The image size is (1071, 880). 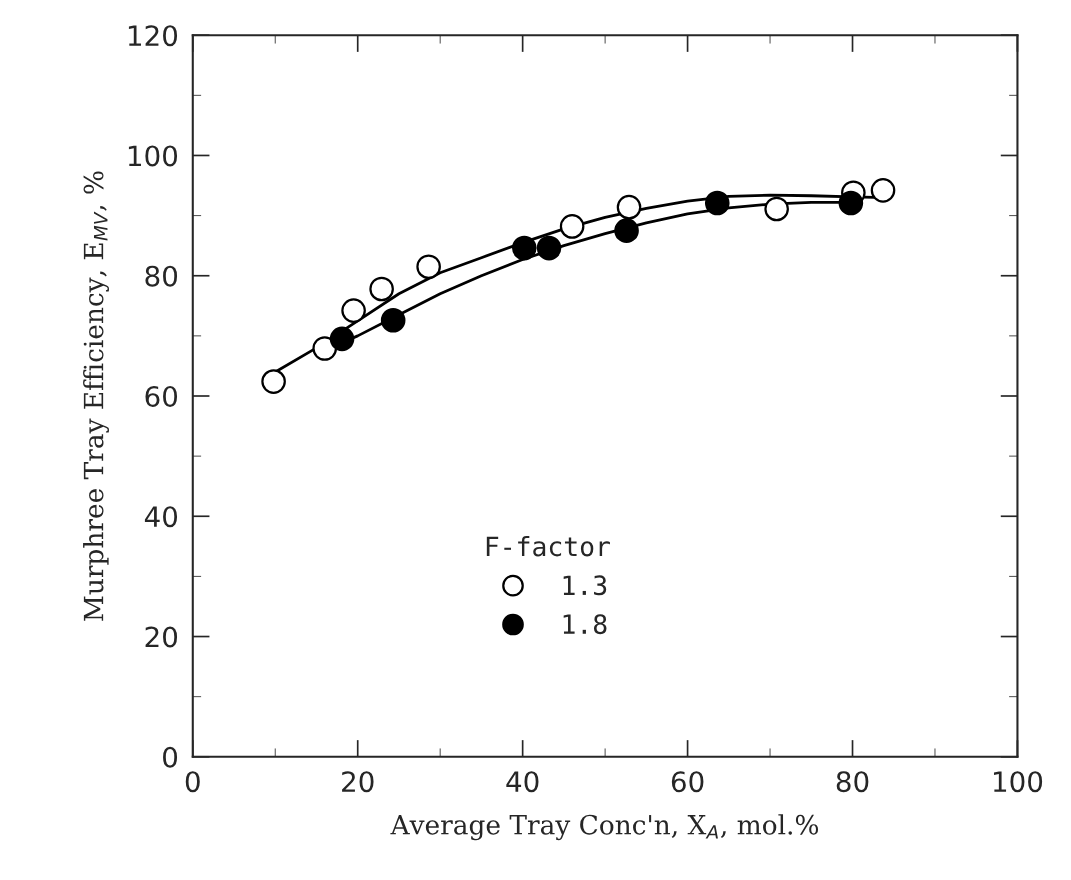 What do you see at coordinates (548, 546) in the screenshot?
I see `legend-title: F-factor` at bounding box center [548, 546].